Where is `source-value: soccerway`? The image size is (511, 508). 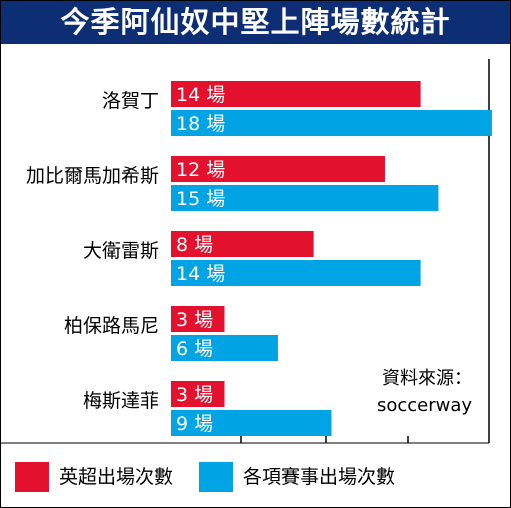 source-value: soccerway is located at coordinates (424, 405).